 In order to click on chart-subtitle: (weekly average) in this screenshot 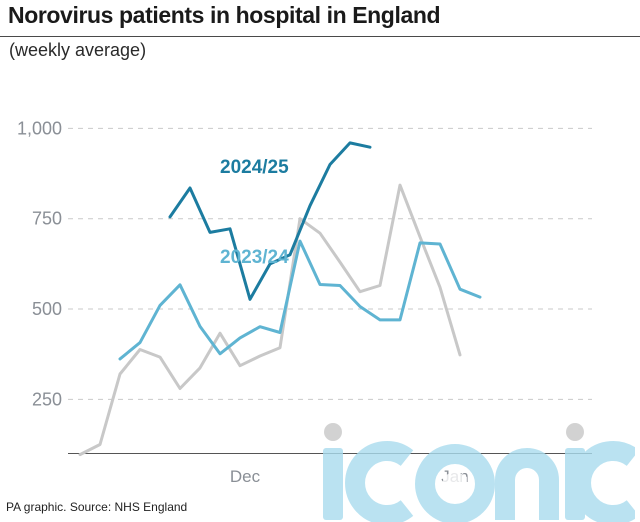, I will do `click(78, 50)`.